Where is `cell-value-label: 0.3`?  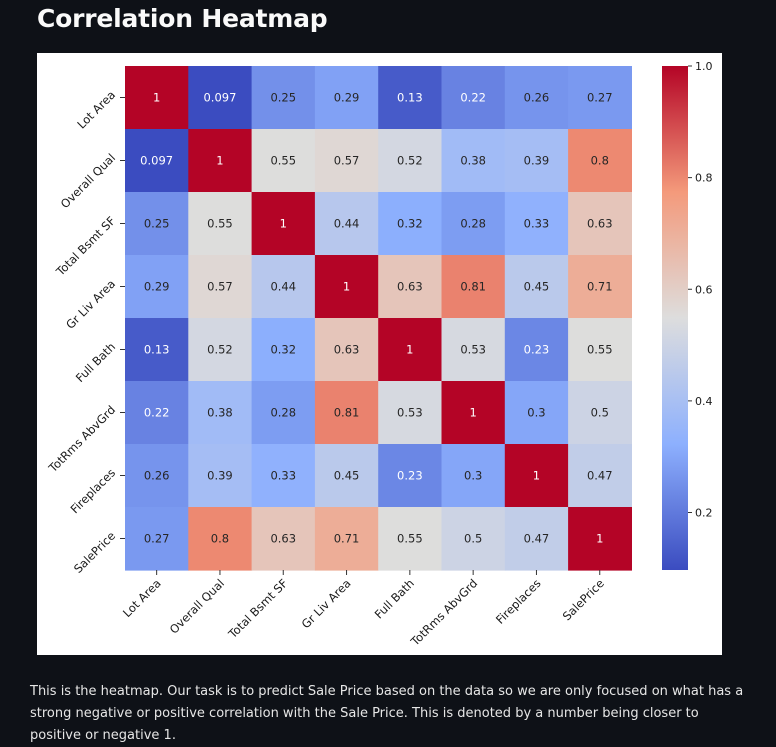
cell-value-label: 0.3 is located at coordinates (536, 413).